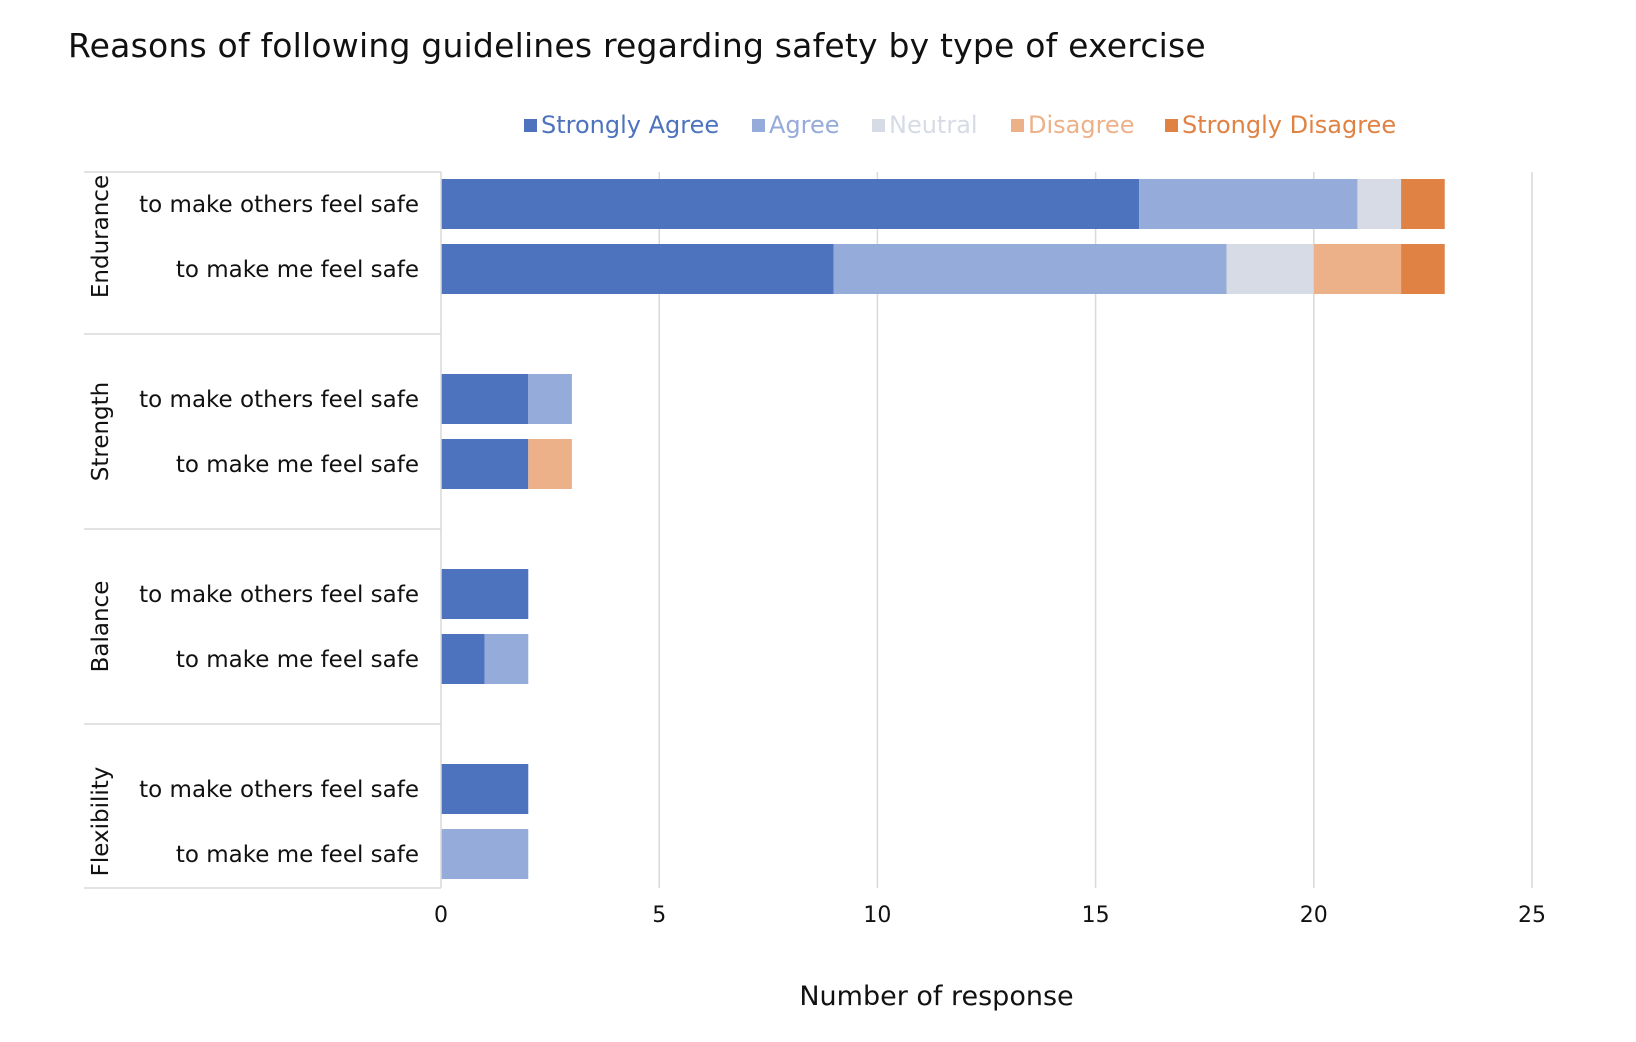  What do you see at coordinates (990, 915) in the screenshot?
I see `x-axis-ticks: 0 5 10 15 20 25` at bounding box center [990, 915].